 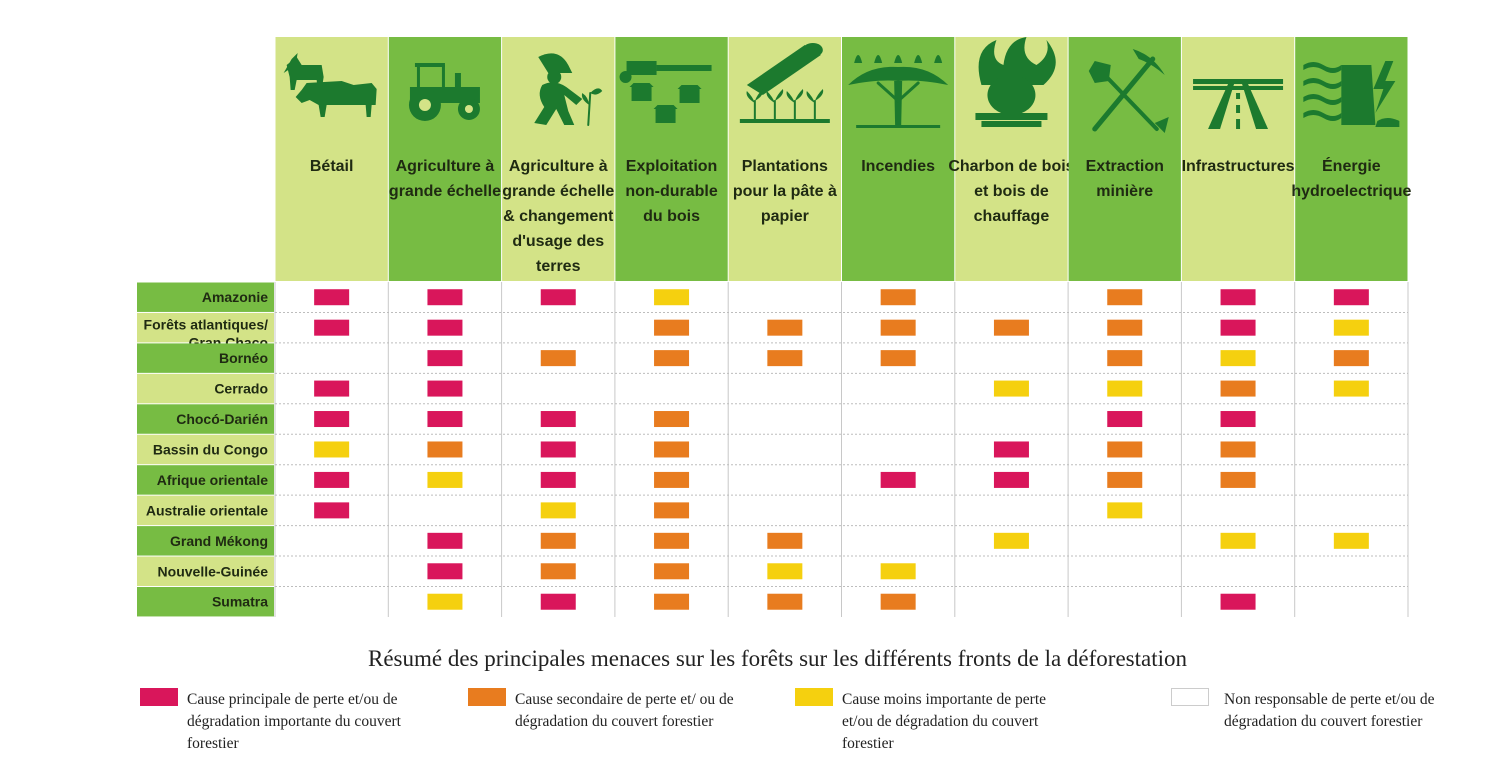 What do you see at coordinates (814, 697) in the screenshot?
I see `legend-swatch-minor` at bounding box center [814, 697].